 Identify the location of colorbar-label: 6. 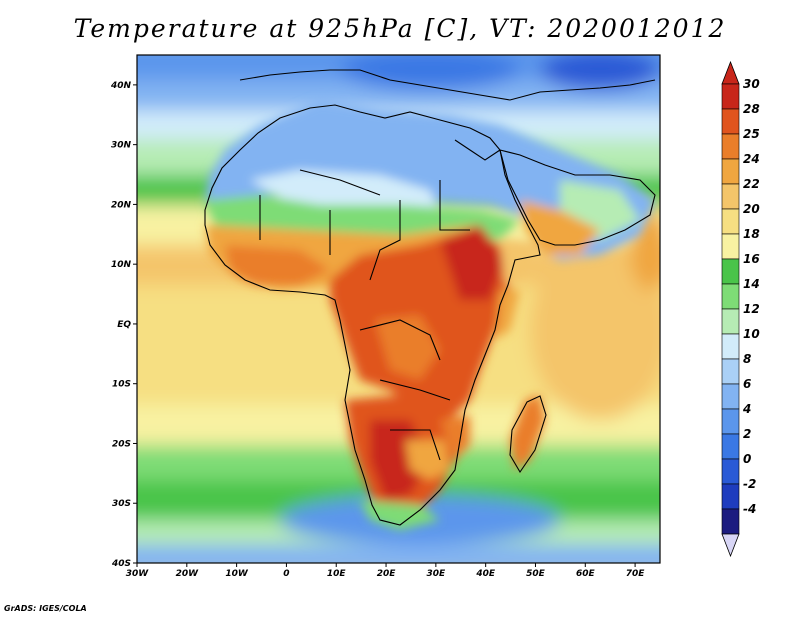
(747, 384).